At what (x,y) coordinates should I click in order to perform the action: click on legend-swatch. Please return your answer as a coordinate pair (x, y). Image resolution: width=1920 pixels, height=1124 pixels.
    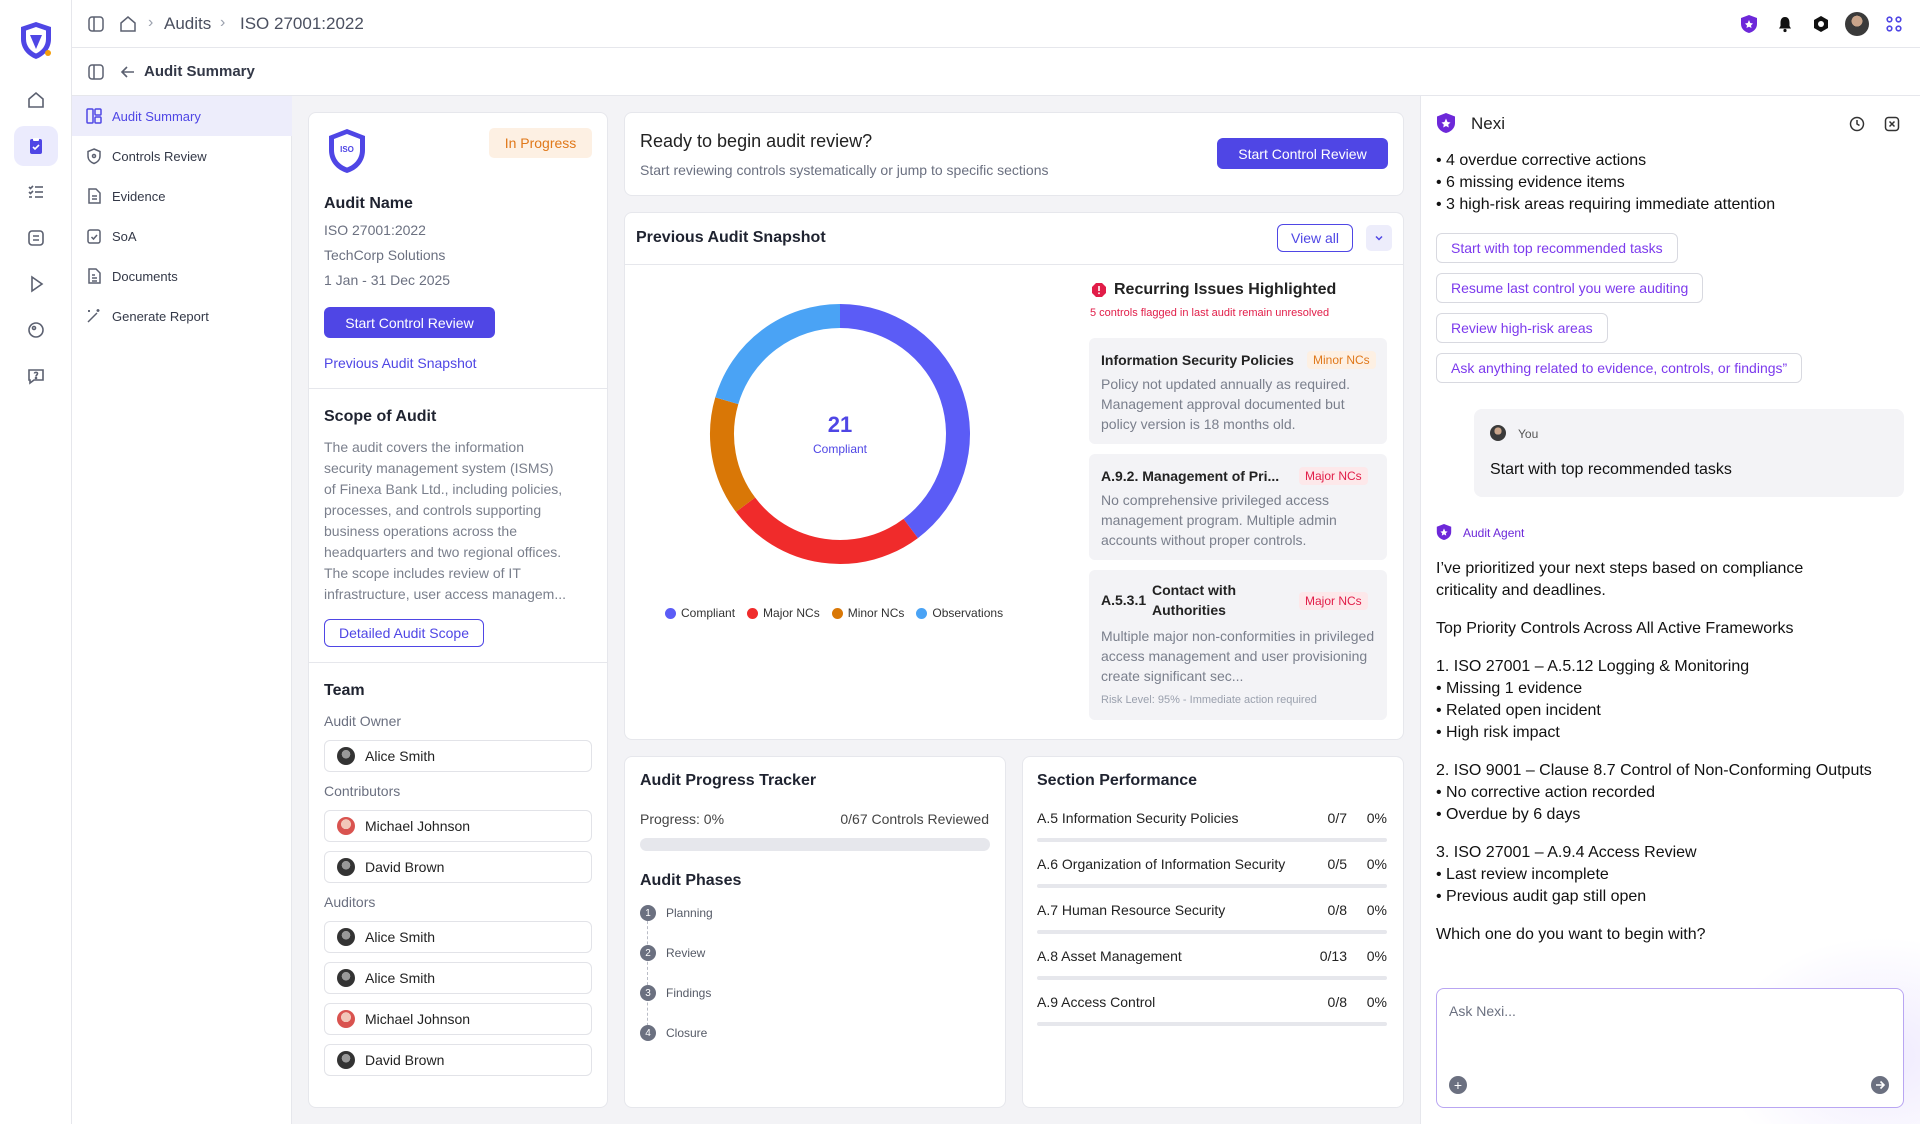
    Looking at the image, I should click on (670, 613).